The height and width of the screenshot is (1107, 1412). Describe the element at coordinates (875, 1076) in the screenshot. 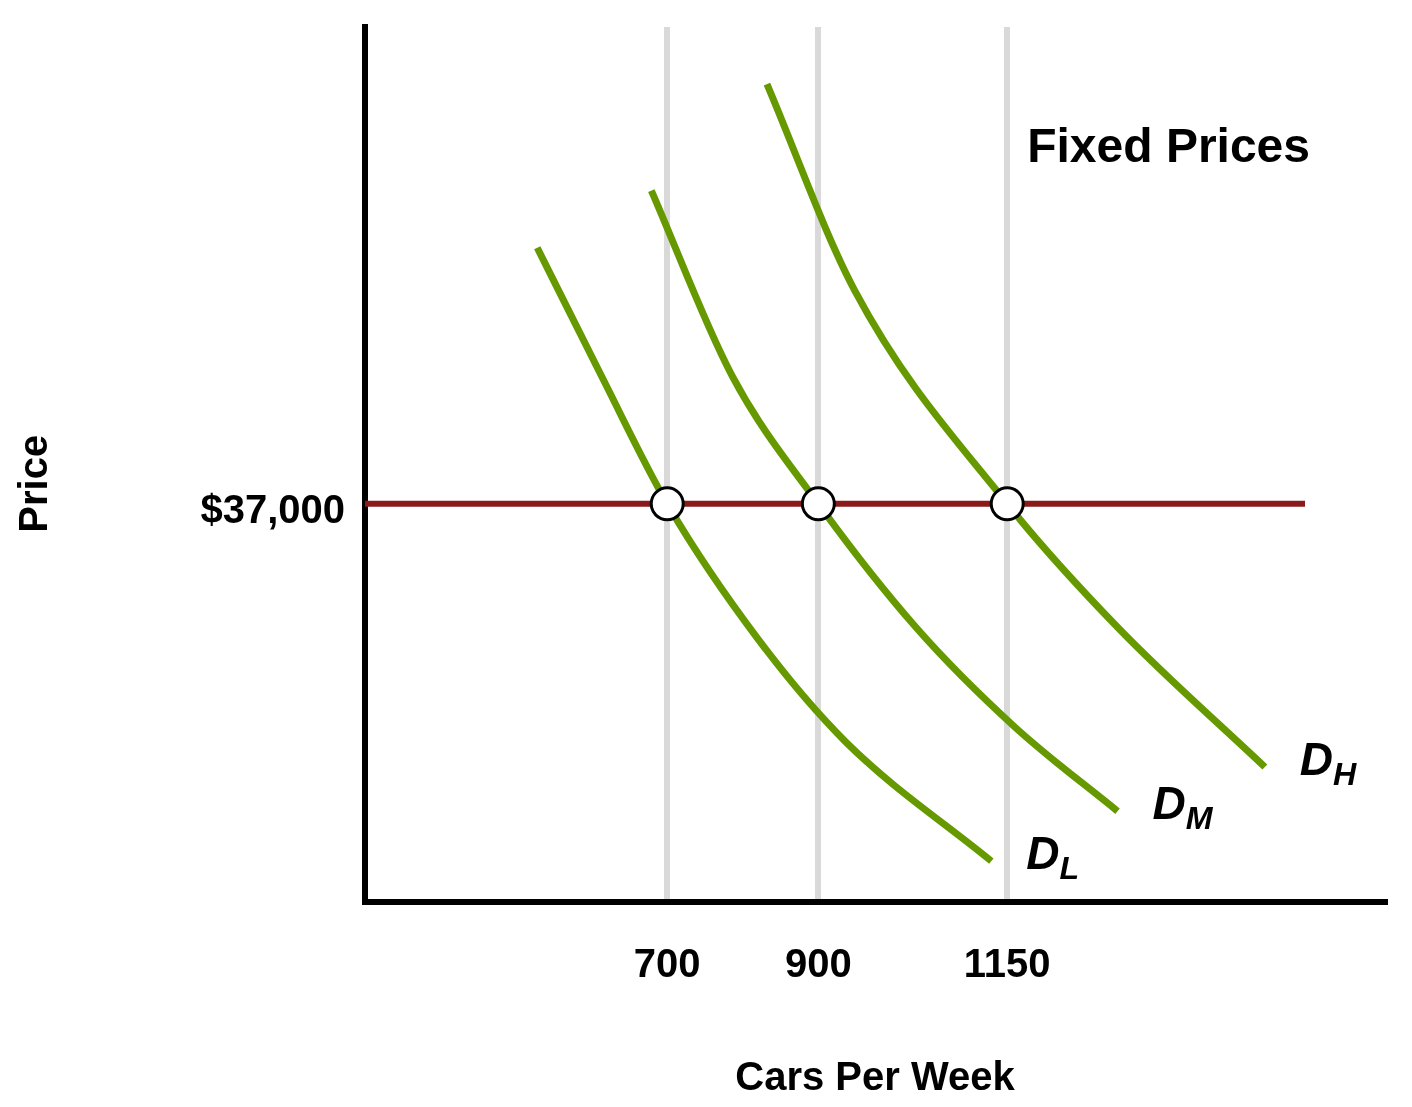

I see `x-axis-title: Cars Per Week` at that location.